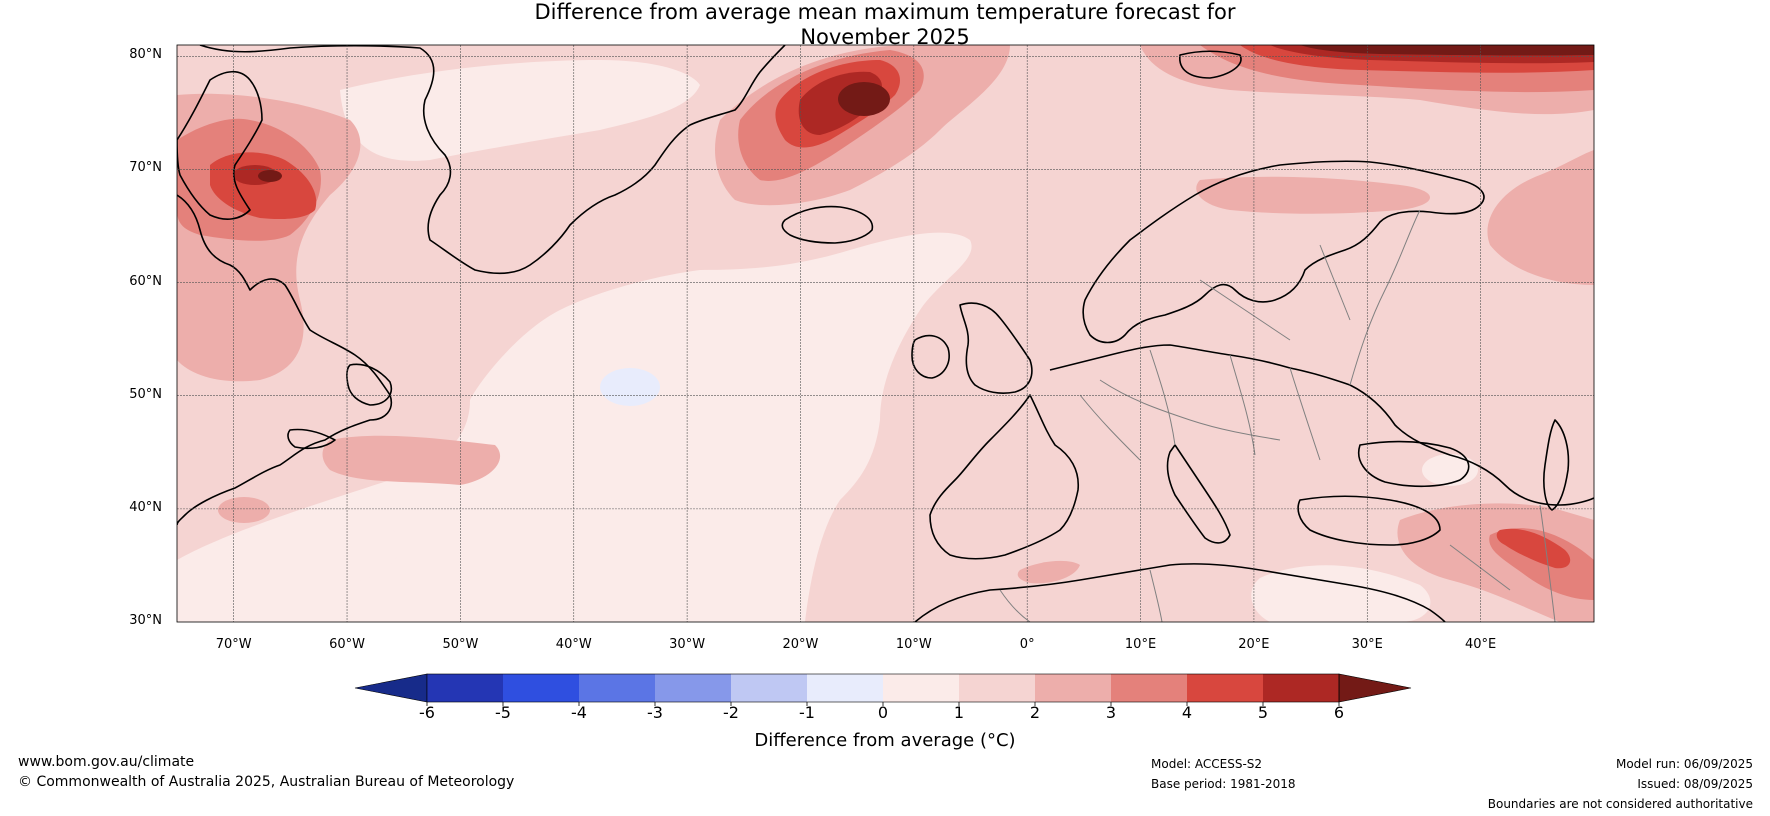 This screenshot has width=1770, height=816. I want to click on latitude-label: 30°N, so click(145, 620).